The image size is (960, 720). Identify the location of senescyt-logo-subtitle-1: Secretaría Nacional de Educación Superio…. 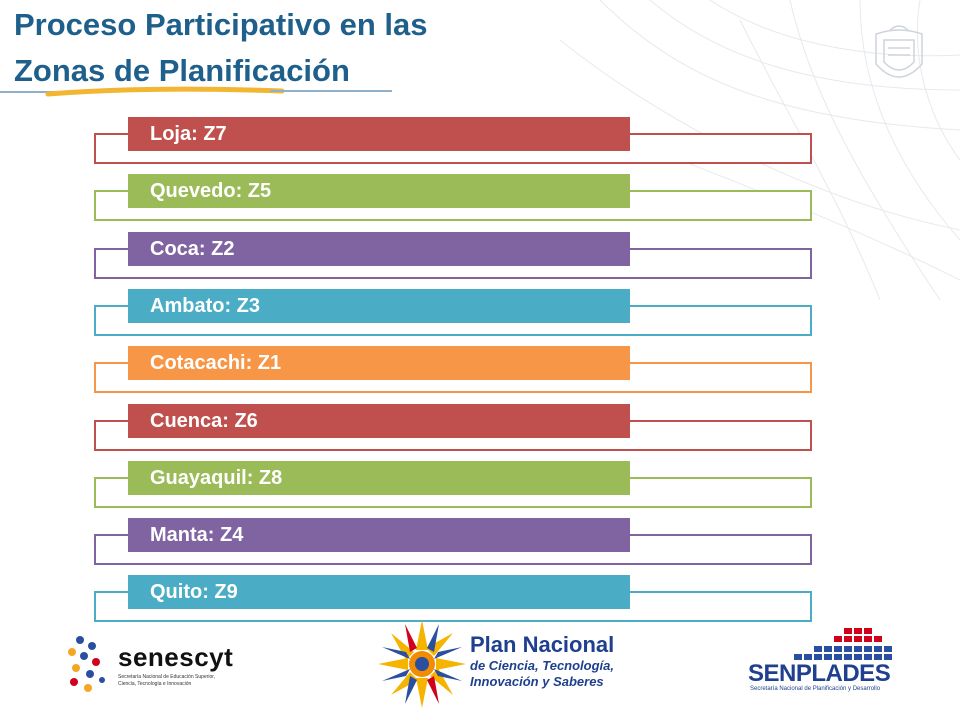
(167, 677).